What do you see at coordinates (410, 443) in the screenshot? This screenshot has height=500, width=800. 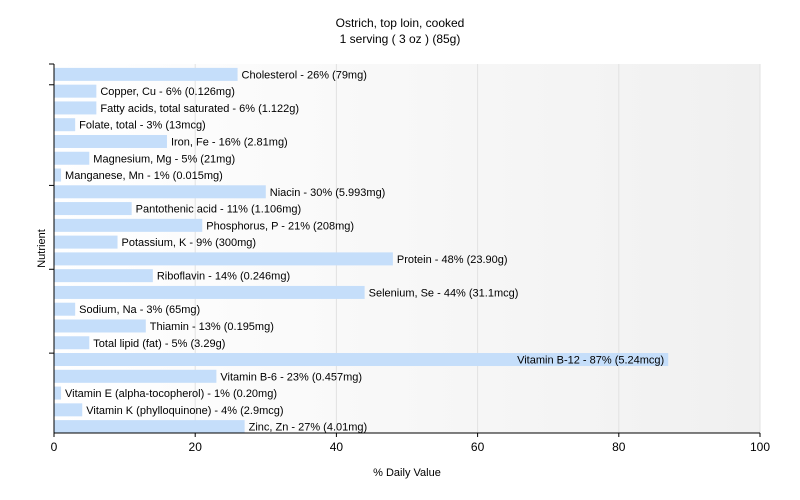 I see `x-tick-labels: 0 20 40 60 80 100` at bounding box center [410, 443].